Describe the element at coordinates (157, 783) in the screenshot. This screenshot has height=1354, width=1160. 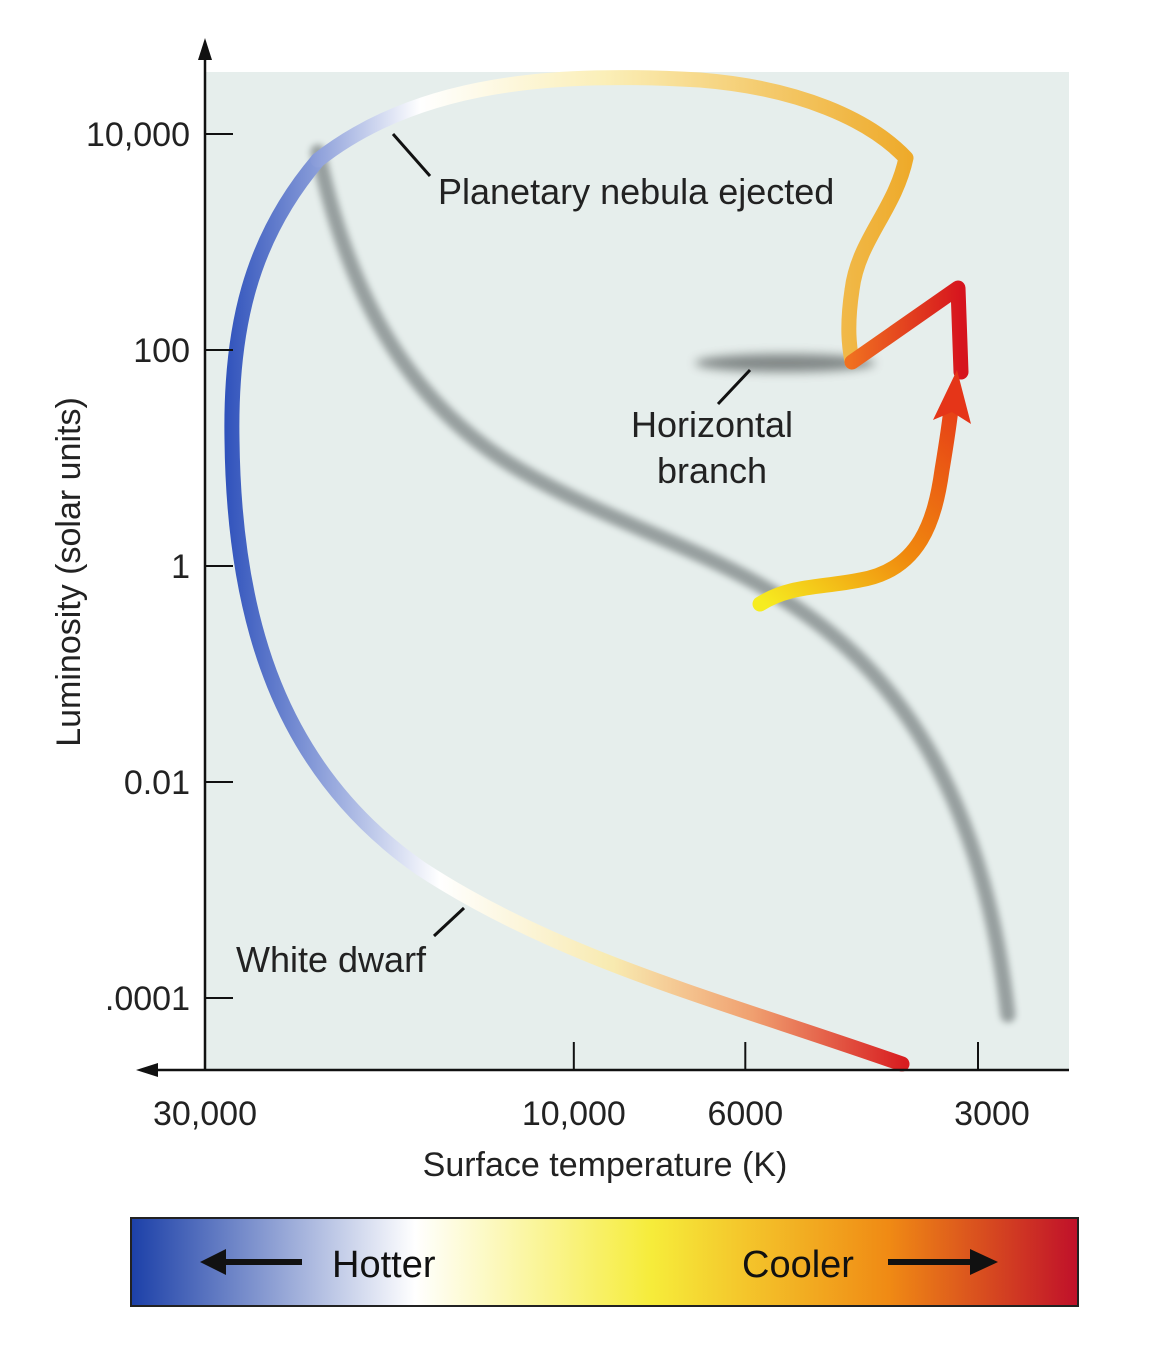
I see `y-tick-label: 0.01` at that location.